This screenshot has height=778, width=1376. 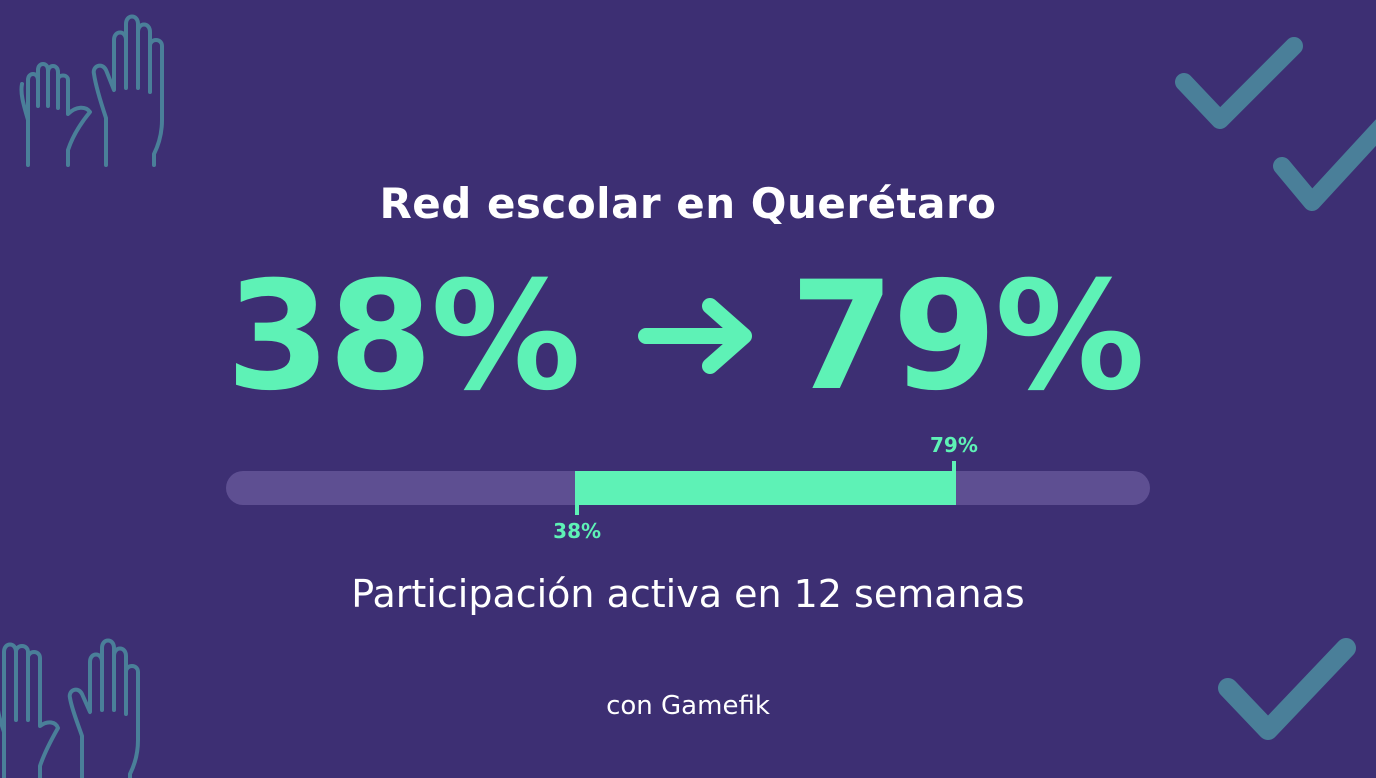 I want to click on progress-track, so click(x=688, y=488).